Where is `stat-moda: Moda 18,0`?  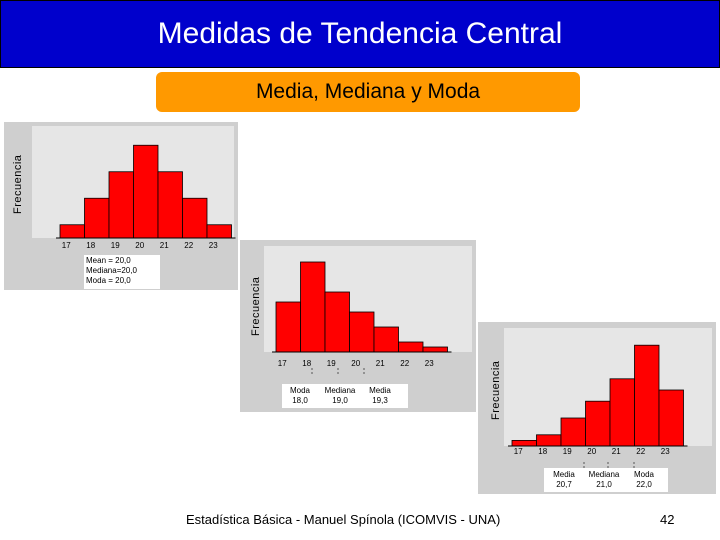
stat-moda: Moda 18,0 is located at coordinates (299, 395).